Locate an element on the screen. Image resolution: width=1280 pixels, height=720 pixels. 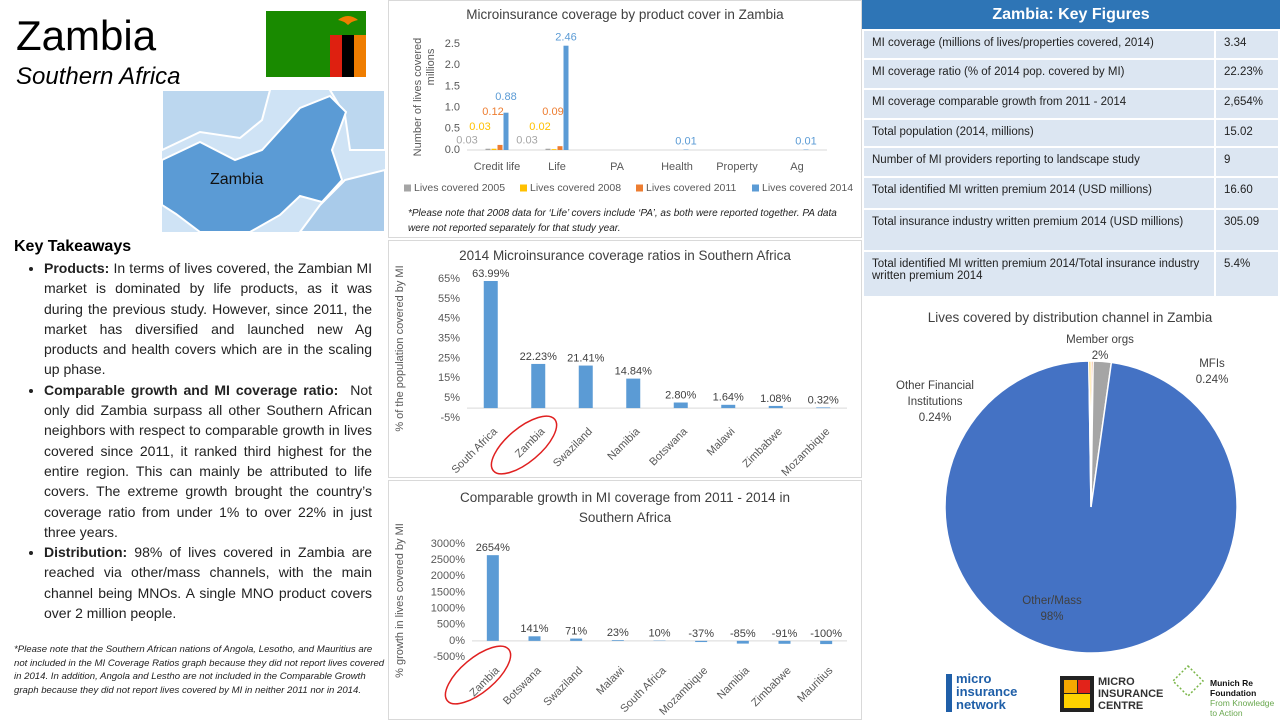
data-label: 14.84% is located at coordinates (634, 372).